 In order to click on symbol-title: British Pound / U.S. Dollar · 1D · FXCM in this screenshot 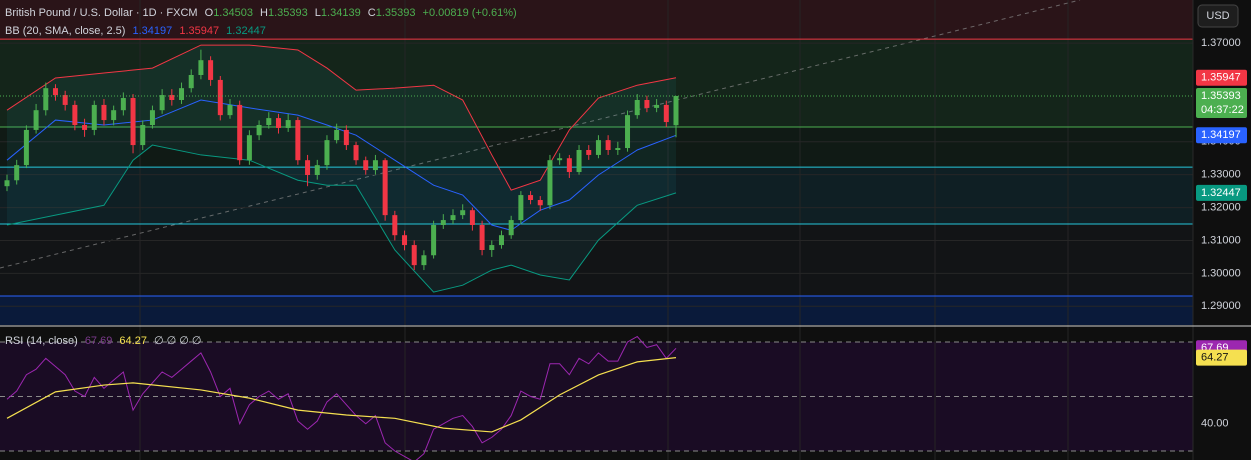, I will do `click(101, 13)`.